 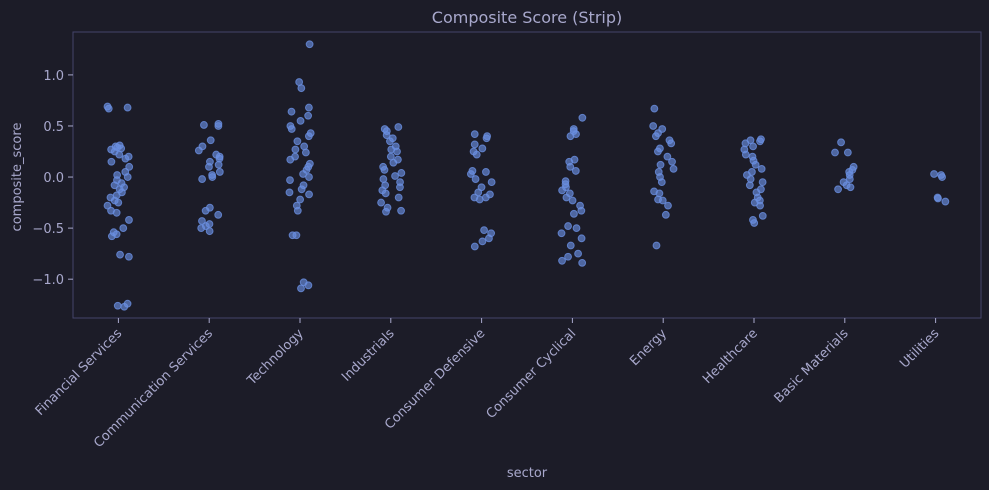 What do you see at coordinates (527, 17) in the screenshot?
I see `chart-title: Composite Score (Strip)` at bounding box center [527, 17].